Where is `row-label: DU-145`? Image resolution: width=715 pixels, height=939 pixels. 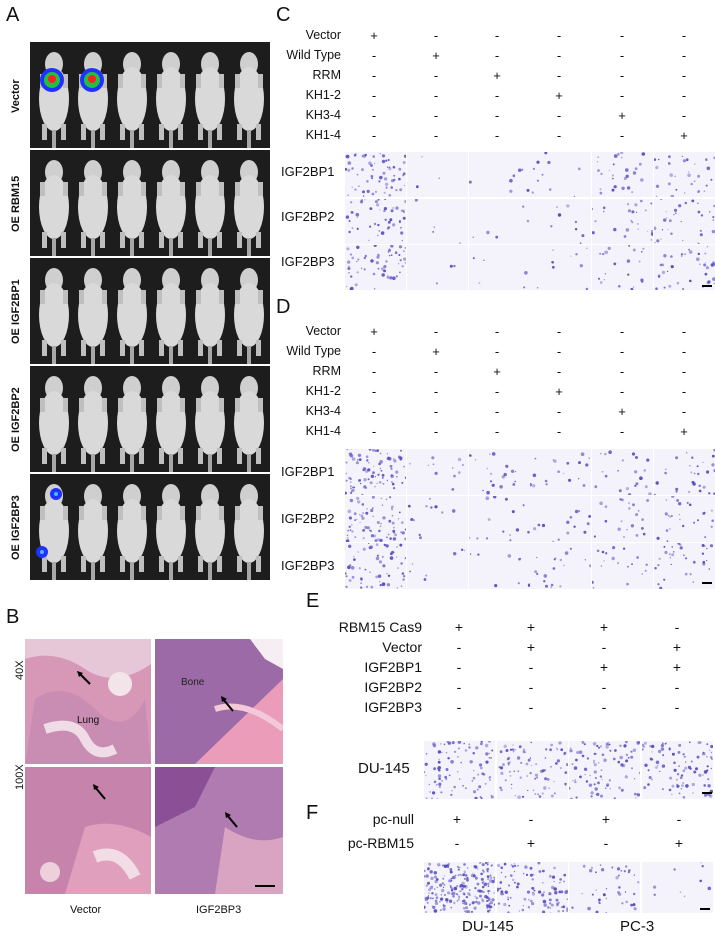 row-label: DU-145 is located at coordinates (384, 768).